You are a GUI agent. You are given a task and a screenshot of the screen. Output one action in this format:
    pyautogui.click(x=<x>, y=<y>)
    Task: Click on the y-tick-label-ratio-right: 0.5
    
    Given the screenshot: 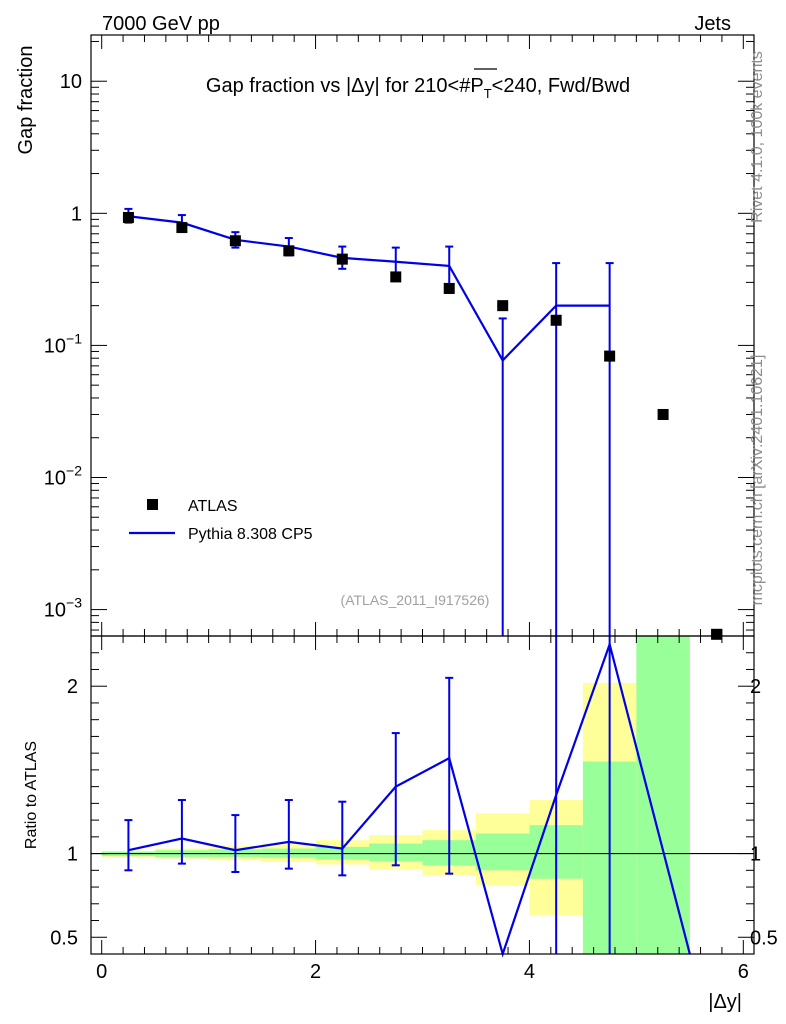 What is the action you would take?
    pyautogui.click(x=764, y=938)
    